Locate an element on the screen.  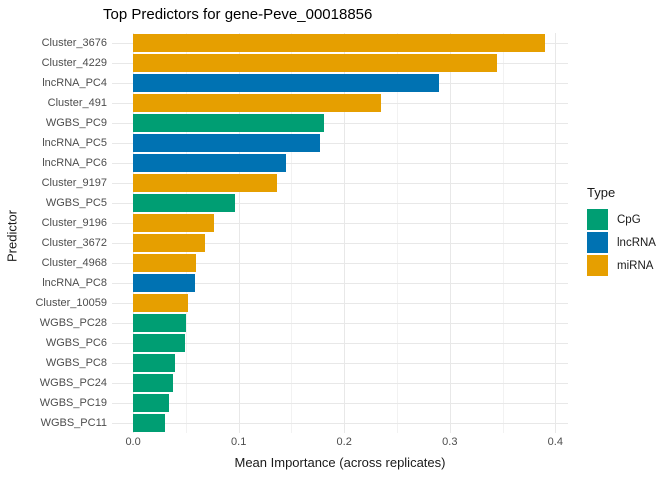
y-tick-label: WGBS_PC28 is located at coordinates (73, 323).